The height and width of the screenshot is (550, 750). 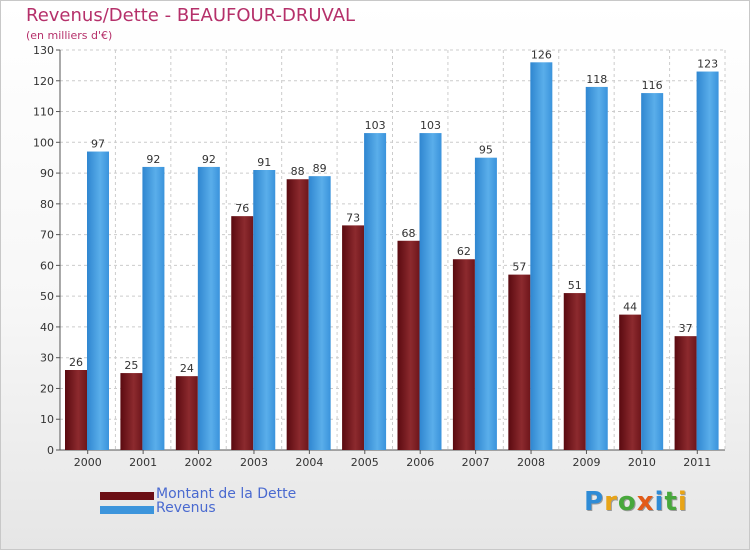 What do you see at coordinates (320, 168) in the screenshot?
I see `data-label-revenue: 89` at bounding box center [320, 168].